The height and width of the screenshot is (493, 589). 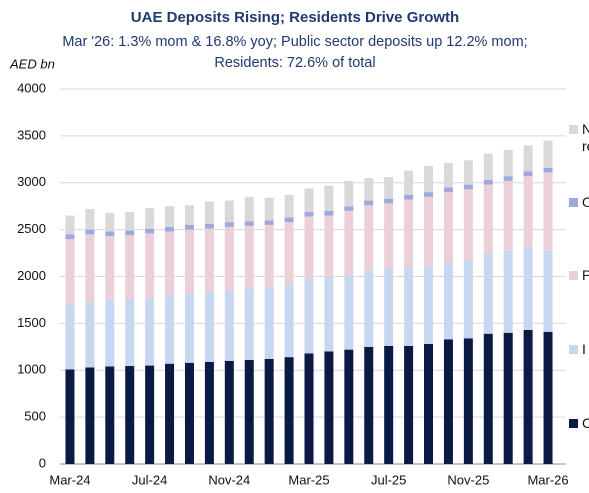 What do you see at coordinates (31, 87) in the screenshot?
I see `y-tick-label: 4000` at bounding box center [31, 87].